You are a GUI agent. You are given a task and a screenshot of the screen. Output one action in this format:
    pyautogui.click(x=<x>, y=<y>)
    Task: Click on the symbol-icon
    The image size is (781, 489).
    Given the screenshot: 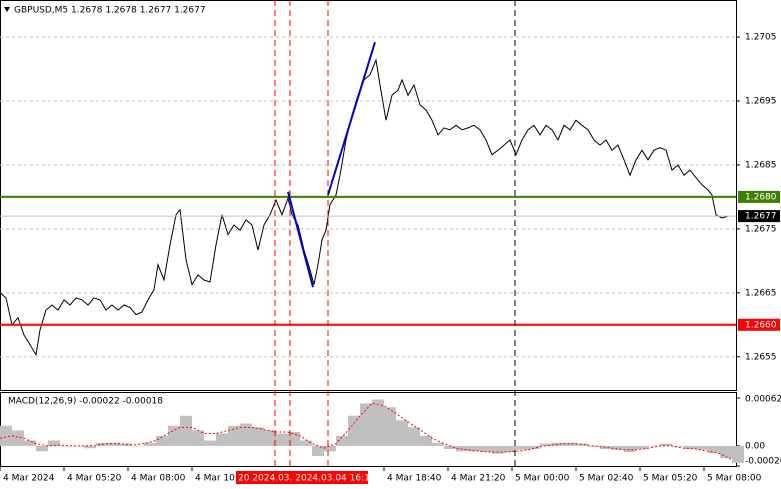 What is the action you would take?
    pyautogui.click(x=7, y=9)
    